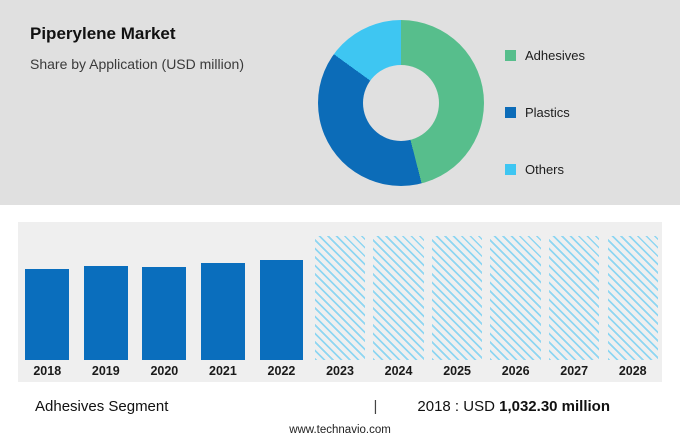 The image size is (680, 440). What do you see at coordinates (457, 371) in the screenshot?
I see `x-axis-label-2025: 2025` at bounding box center [457, 371].